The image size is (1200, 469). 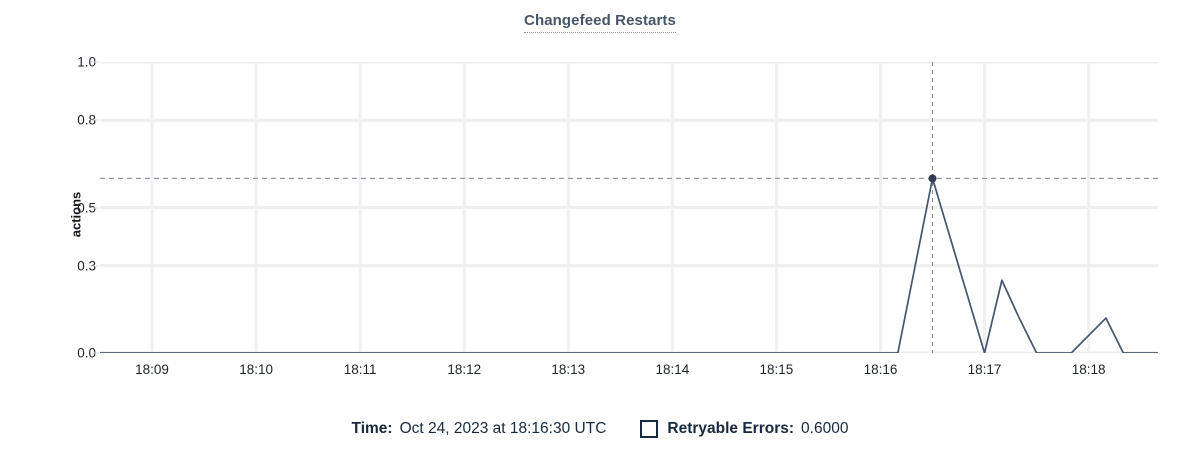 What do you see at coordinates (86, 207) in the screenshot?
I see `y-tick-label: 0.5` at bounding box center [86, 207].